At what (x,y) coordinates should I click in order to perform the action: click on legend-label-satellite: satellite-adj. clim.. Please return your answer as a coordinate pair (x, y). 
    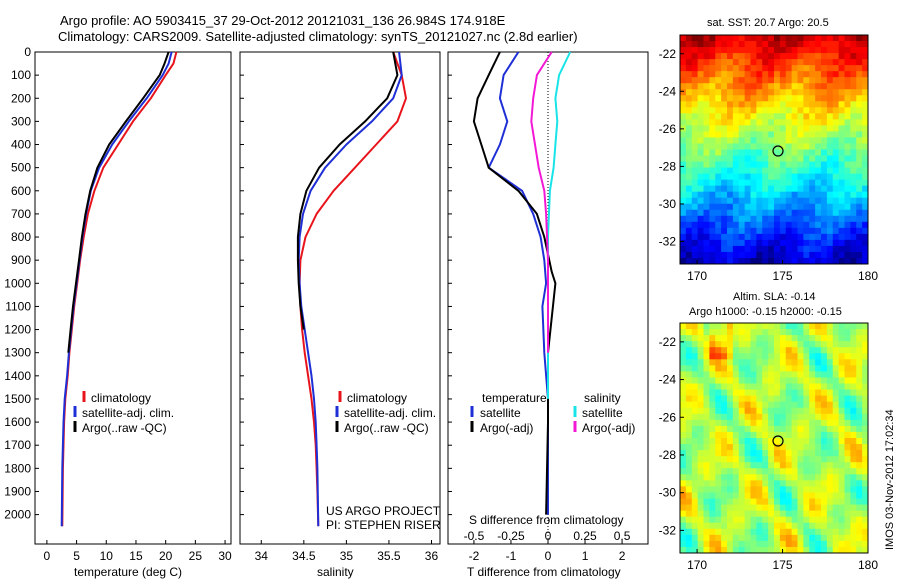
    Looking at the image, I should click on (128, 413).